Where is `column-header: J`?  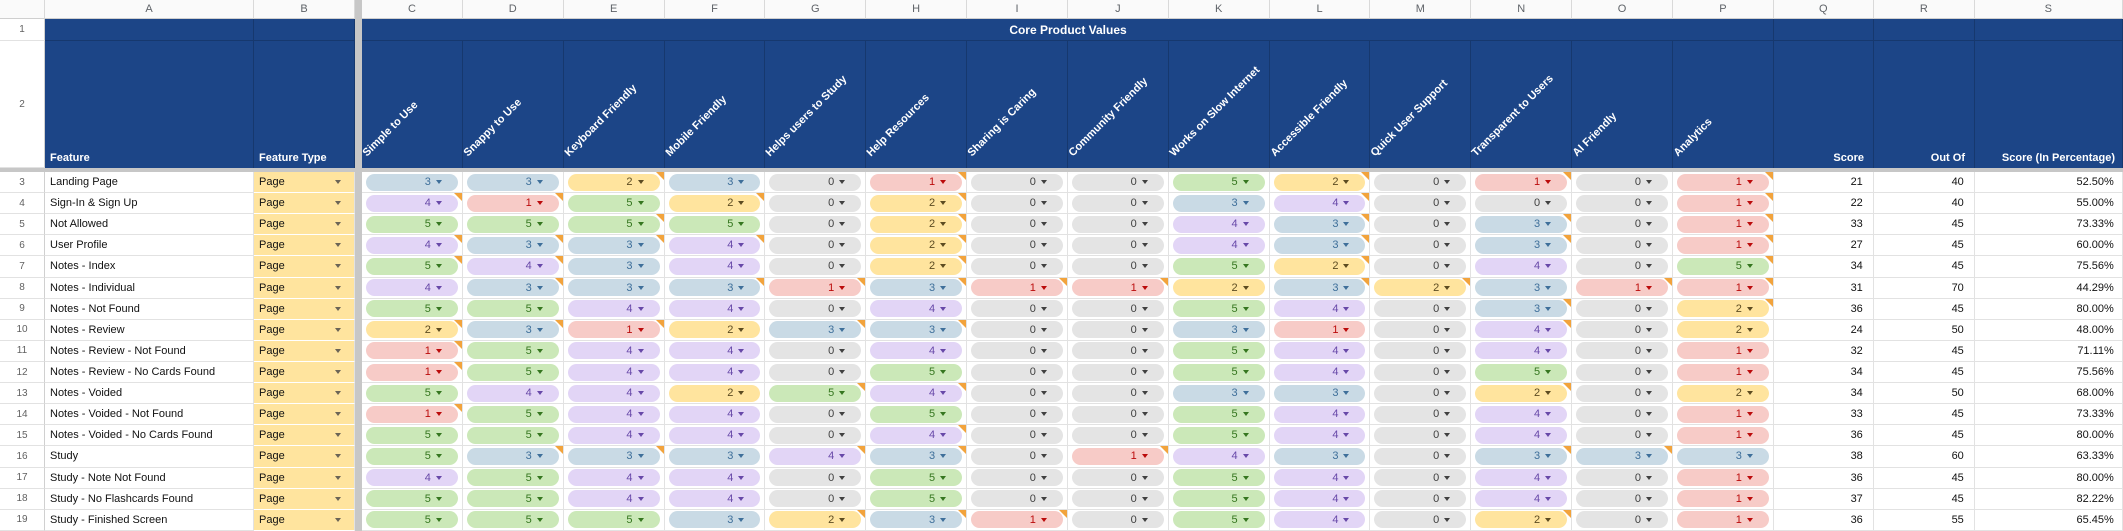
column-header: J is located at coordinates (1118, 9).